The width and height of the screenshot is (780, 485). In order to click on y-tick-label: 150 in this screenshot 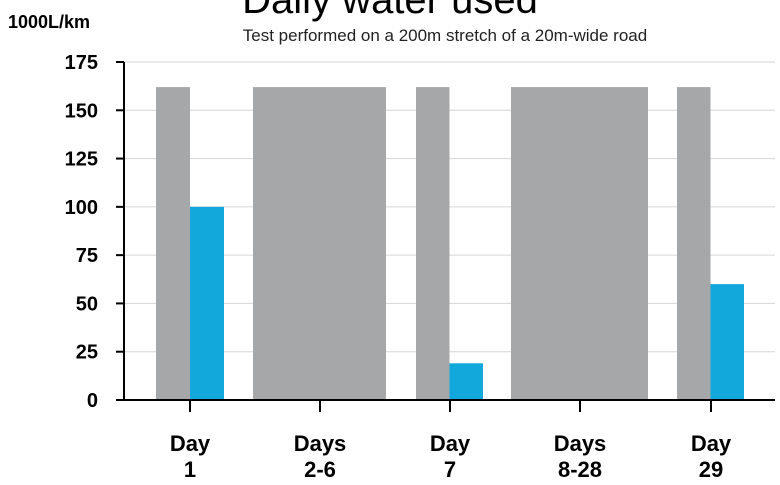, I will do `click(81, 111)`.